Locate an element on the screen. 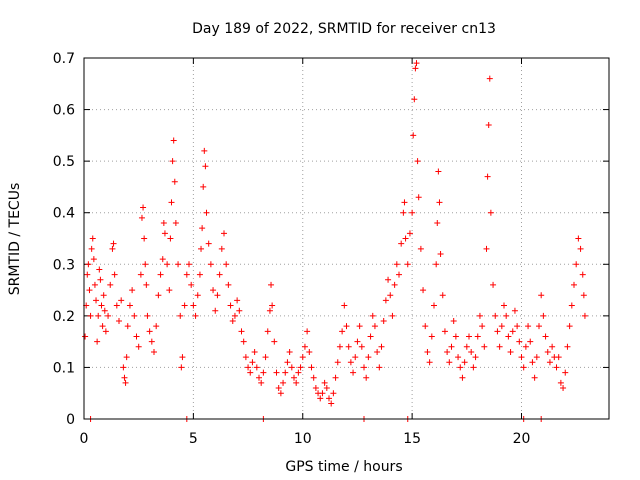  y-axis-label: SRMTID / TECUs is located at coordinates (15, 239).